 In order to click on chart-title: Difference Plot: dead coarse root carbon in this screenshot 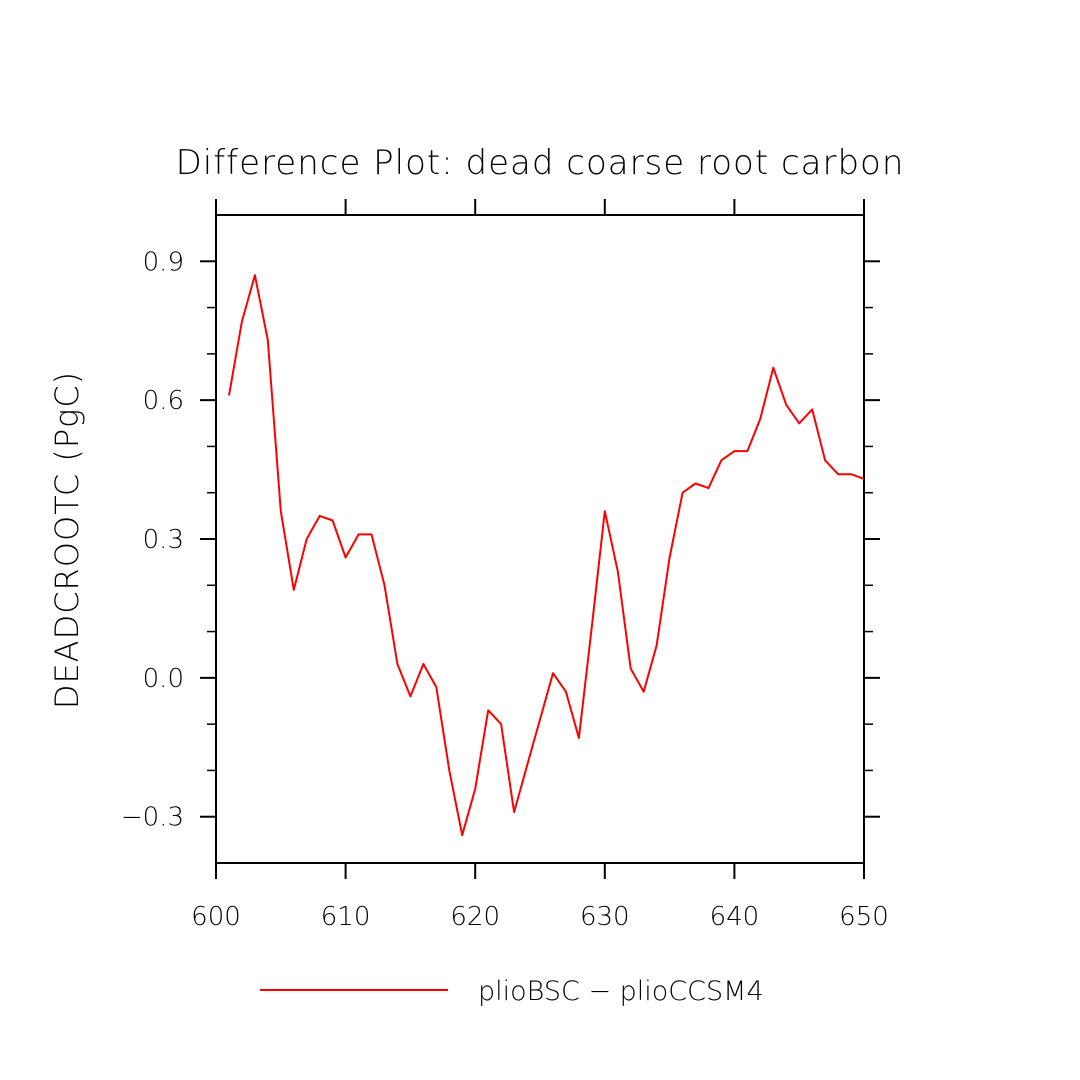, I will do `click(540, 163)`.